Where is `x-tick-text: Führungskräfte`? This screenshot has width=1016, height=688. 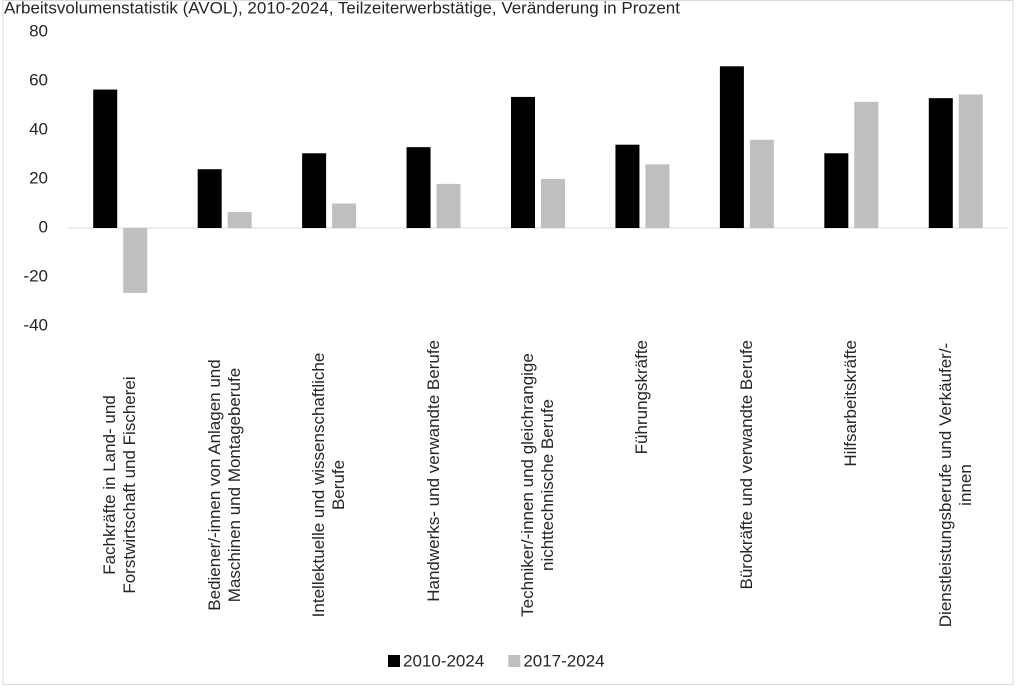
x-tick-text: Führungskräfte is located at coordinates (642, 397).